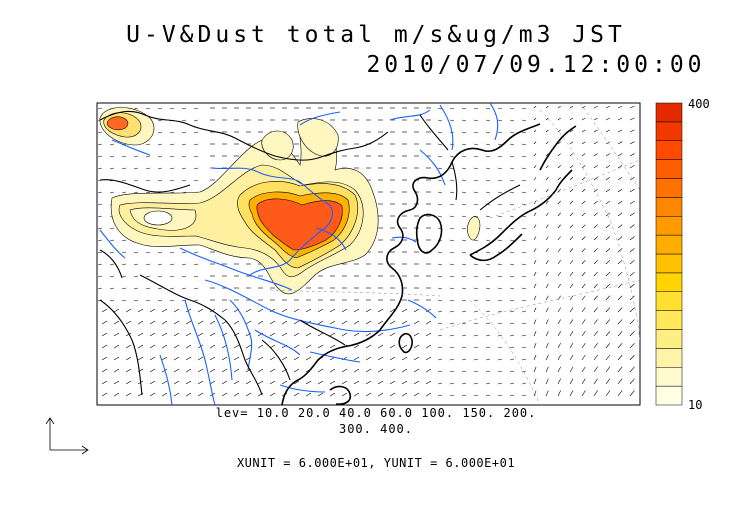  What do you see at coordinates (376, 413) in the screenshot?
I see `contour-levels-line1: lev= 10.0 20.0 40.0 60.0 100. 150. 200.` at bounding box center [376, 413].